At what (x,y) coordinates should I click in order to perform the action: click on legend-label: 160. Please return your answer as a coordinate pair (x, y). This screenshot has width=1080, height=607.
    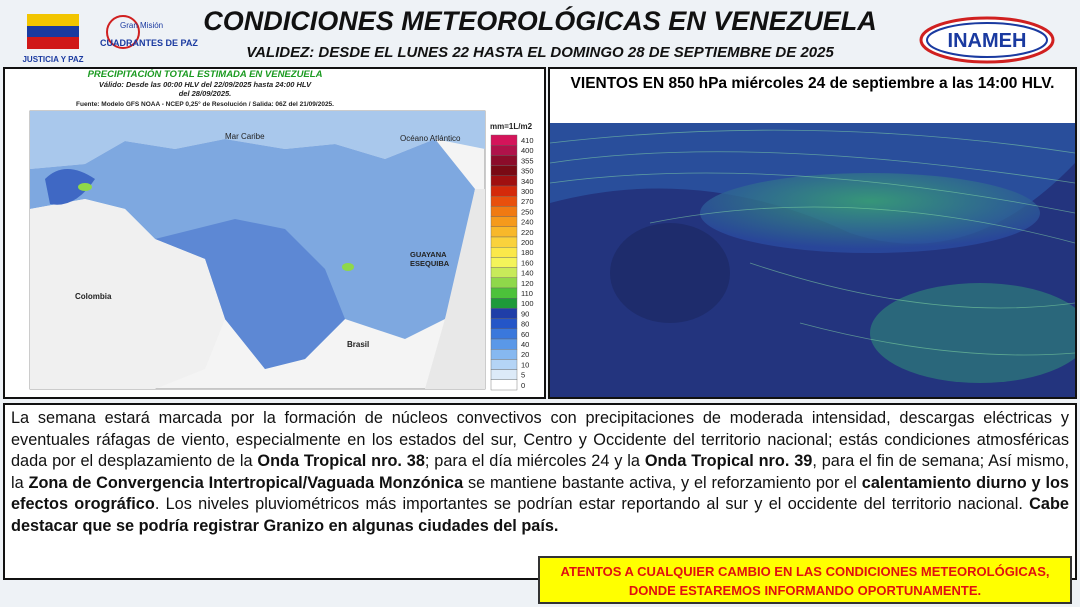
    Looking at the image, I should click on (527, 262).